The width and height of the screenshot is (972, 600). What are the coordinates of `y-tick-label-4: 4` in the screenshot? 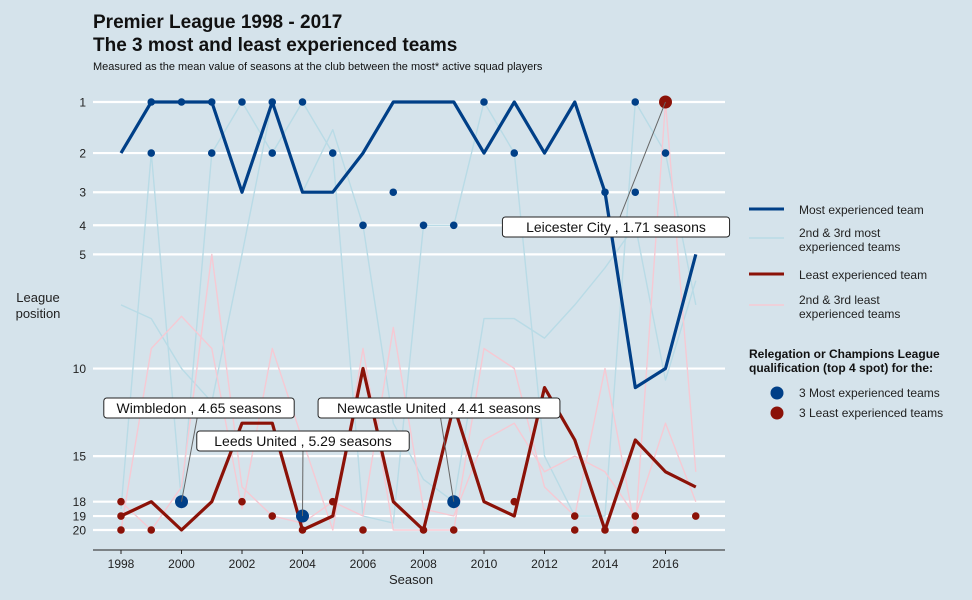 It's located at (82, 226).